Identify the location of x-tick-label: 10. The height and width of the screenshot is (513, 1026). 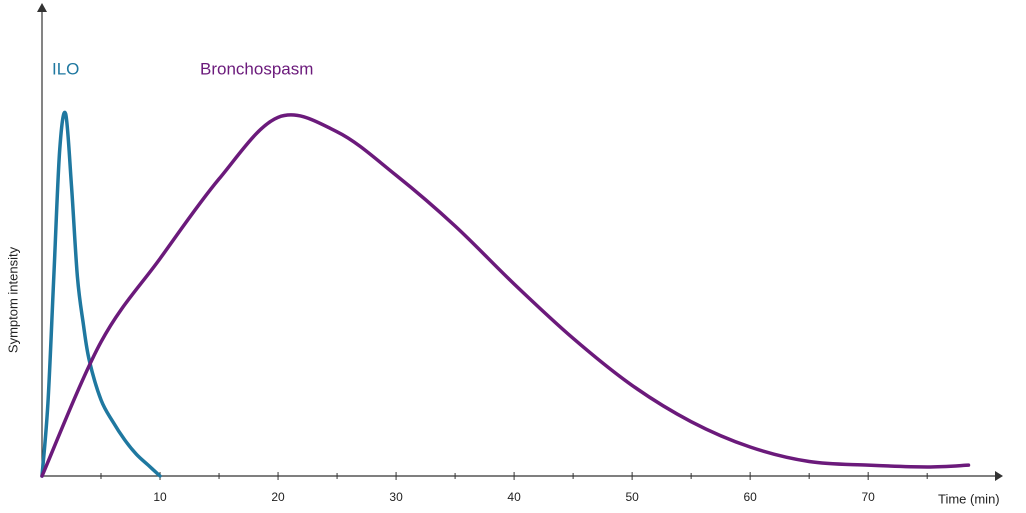
(160, 497).